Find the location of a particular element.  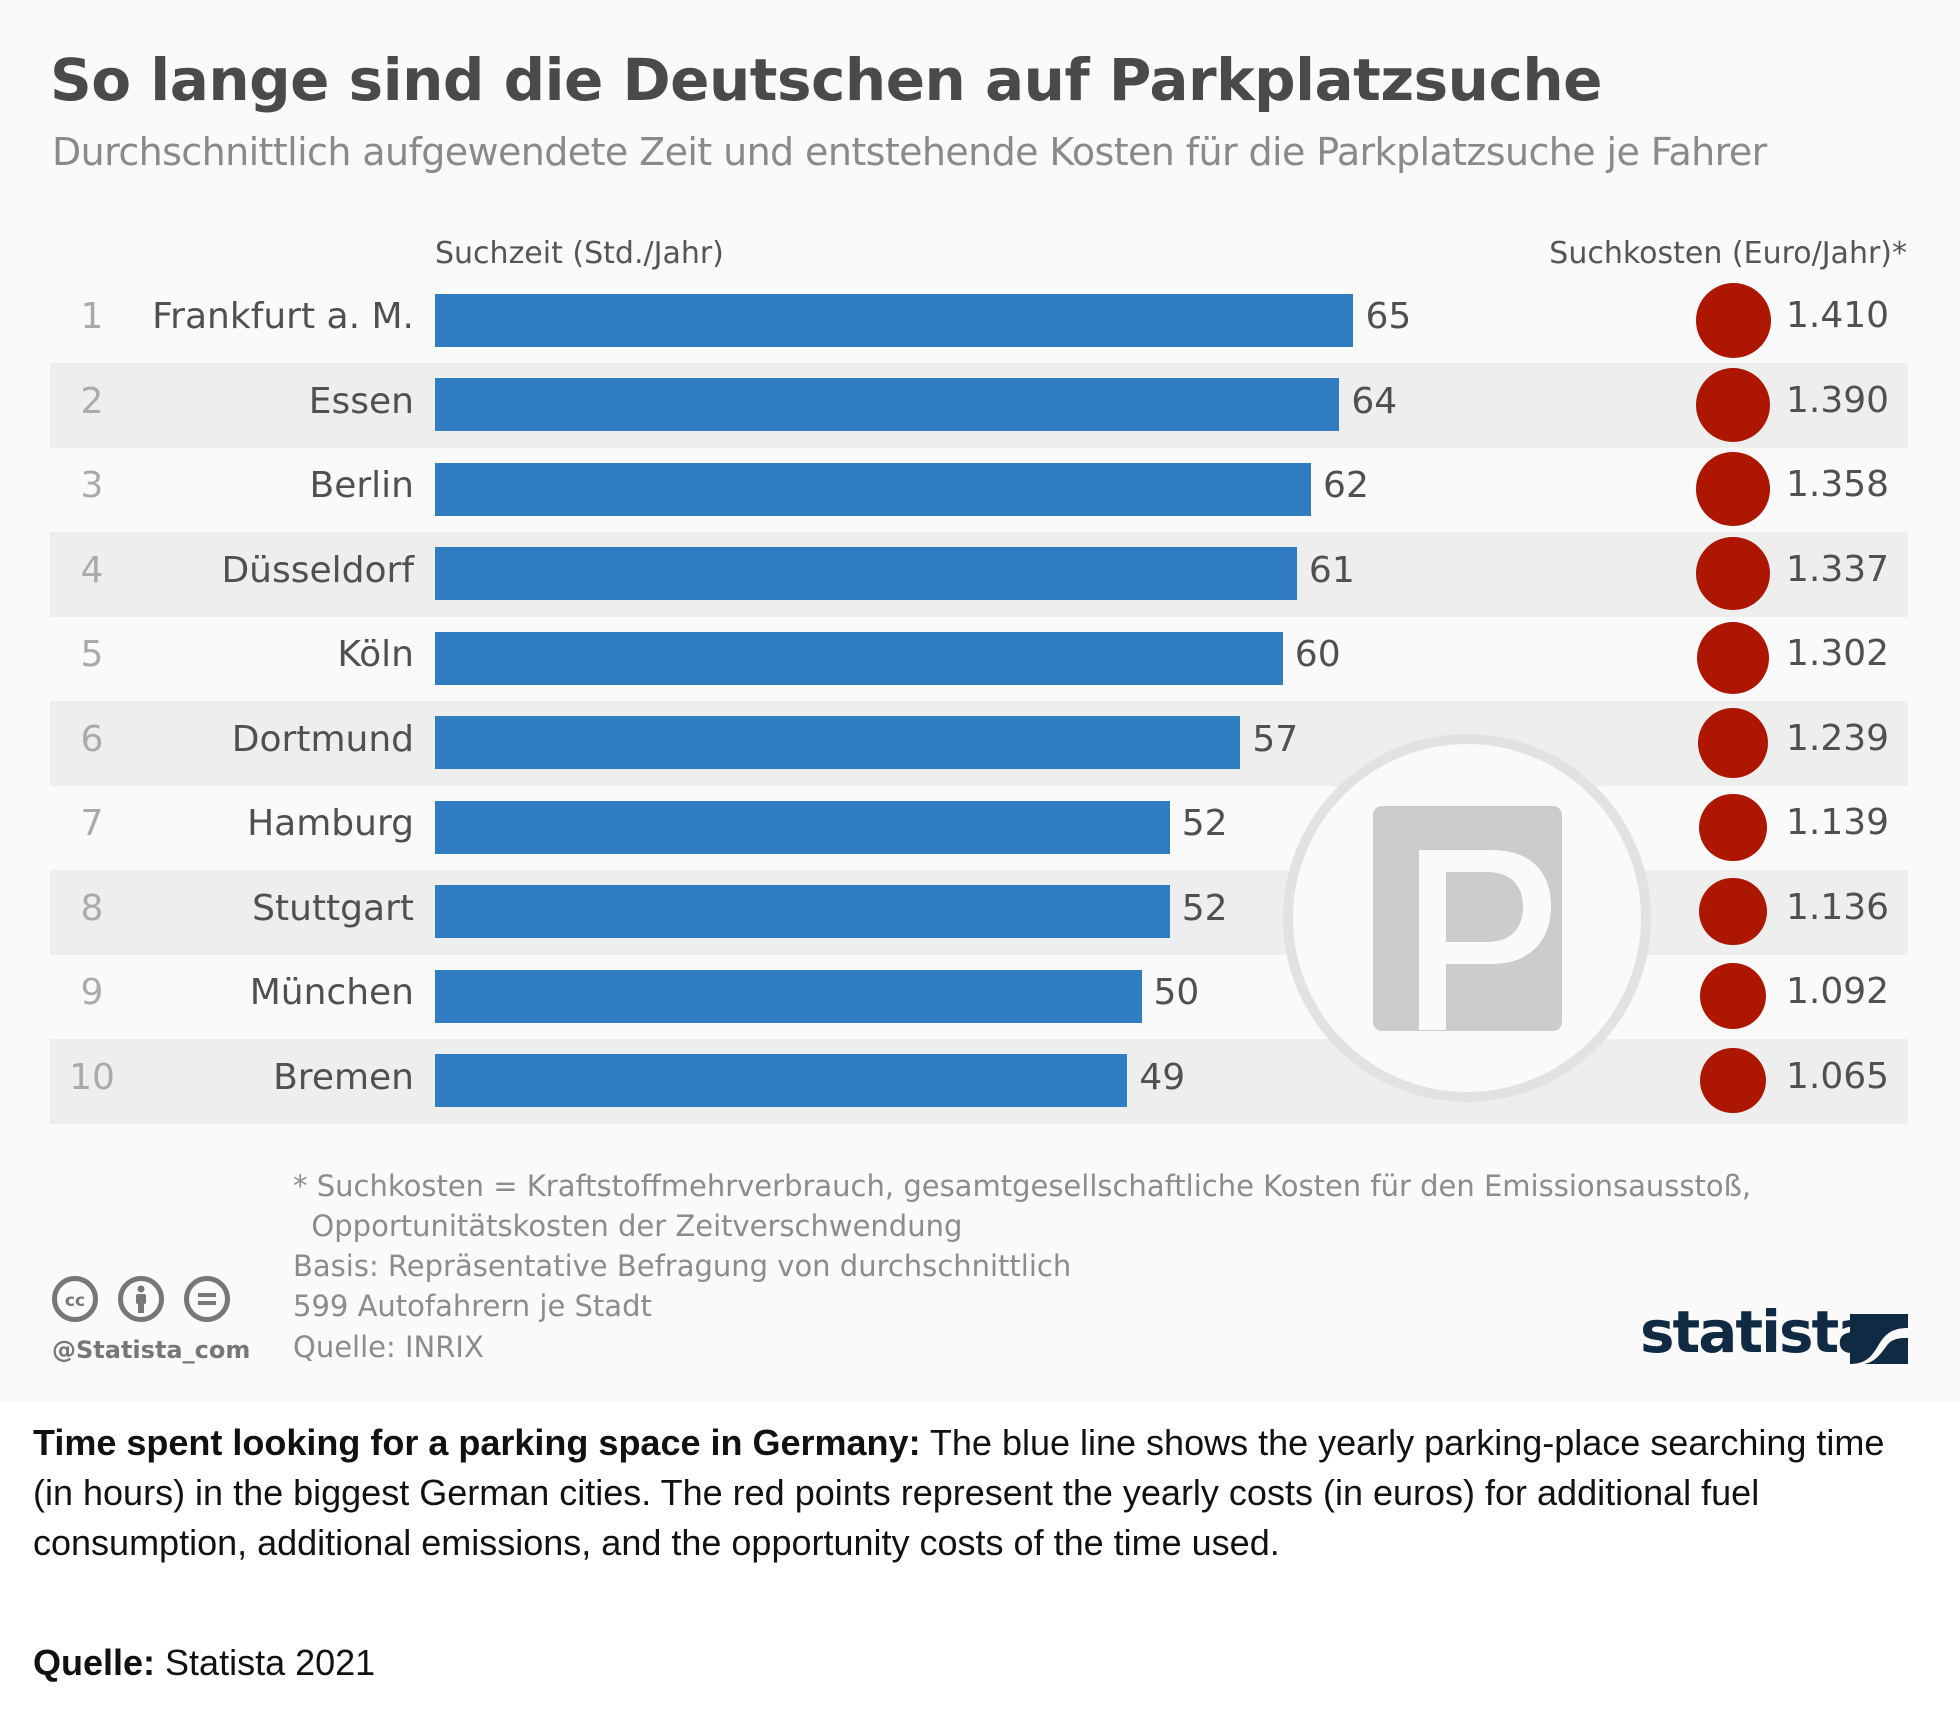

statista-handle: @Statista_com is located at coordinates (151, 1350).